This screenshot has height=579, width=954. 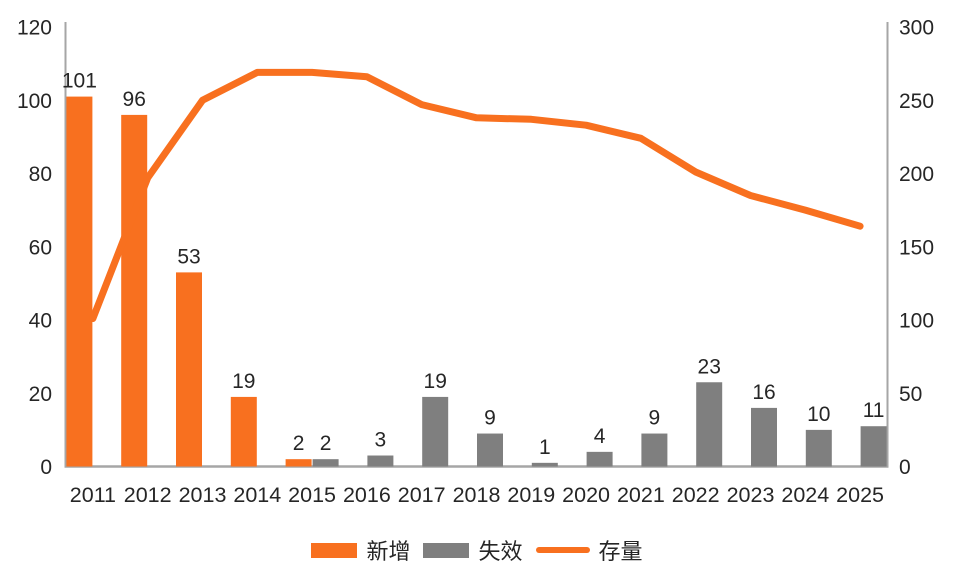 I want to click on bar-expired-2025, so click(x=873, y=446).